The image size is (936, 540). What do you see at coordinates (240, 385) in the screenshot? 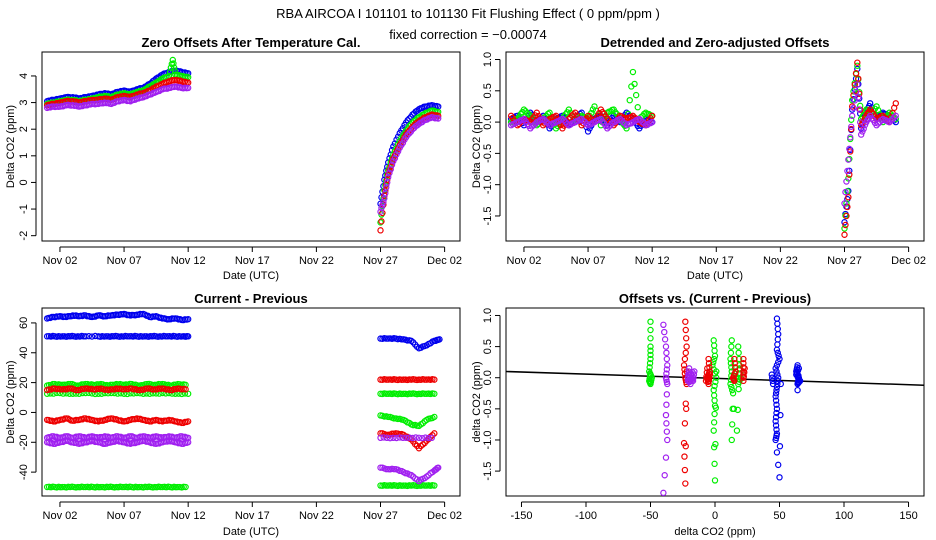
I see `series-red-high` at bounding box center [240, 385].